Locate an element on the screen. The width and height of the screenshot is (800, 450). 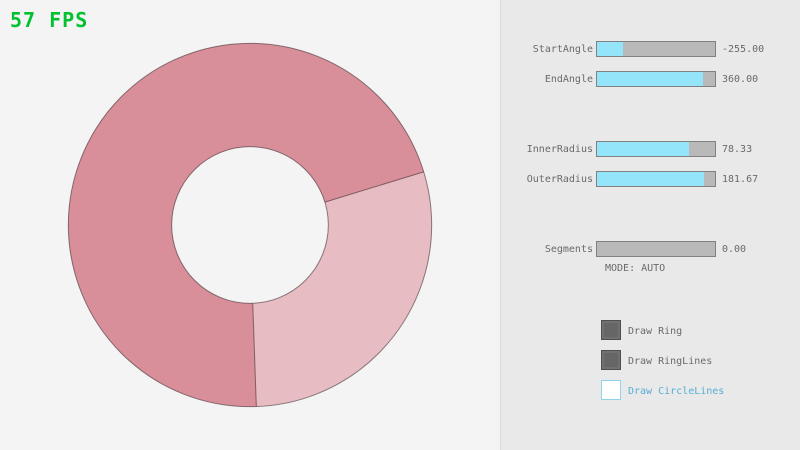
startangle-slider is located at coordinates (656, 49).